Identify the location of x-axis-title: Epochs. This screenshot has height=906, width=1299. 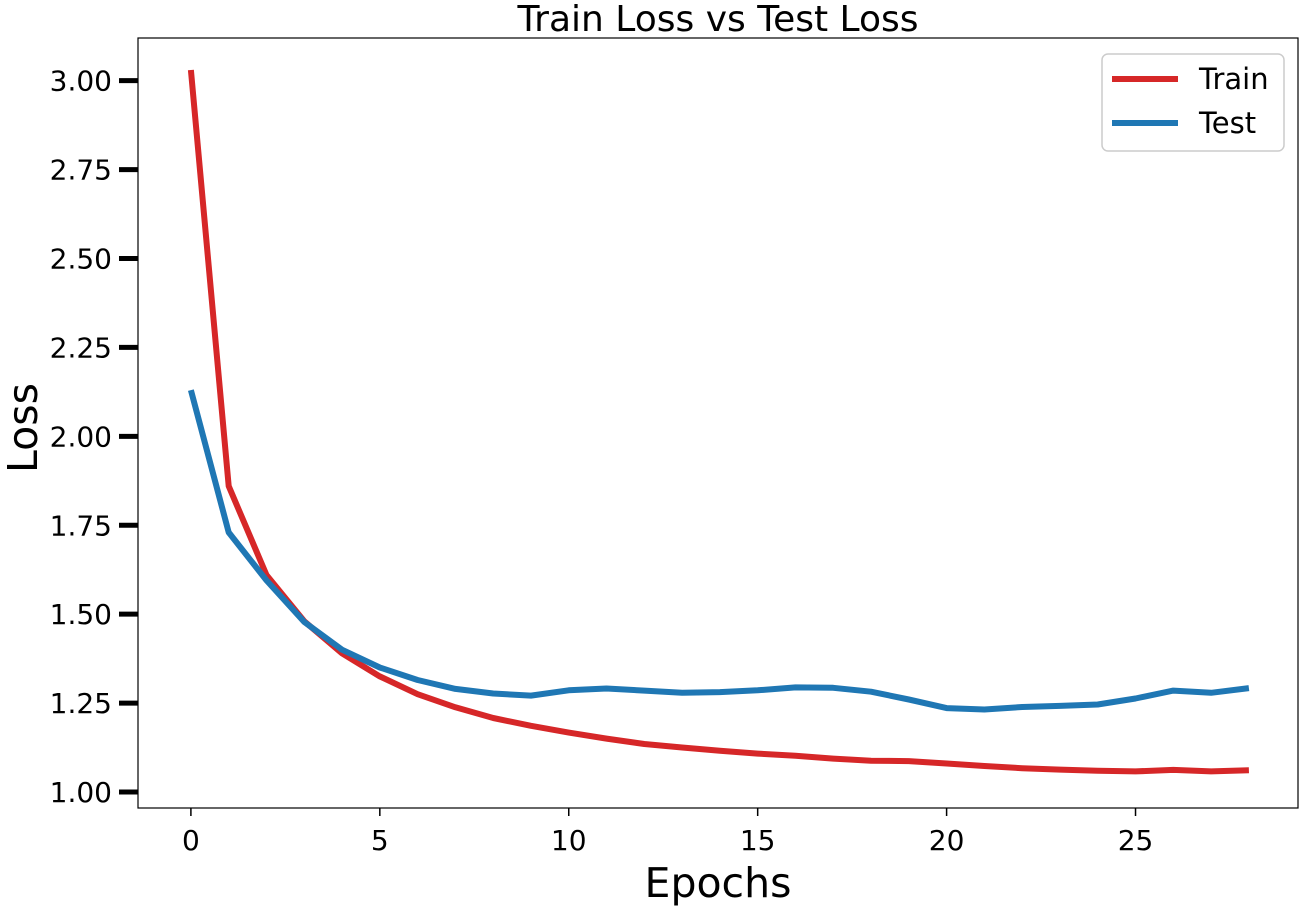
(718, 882).